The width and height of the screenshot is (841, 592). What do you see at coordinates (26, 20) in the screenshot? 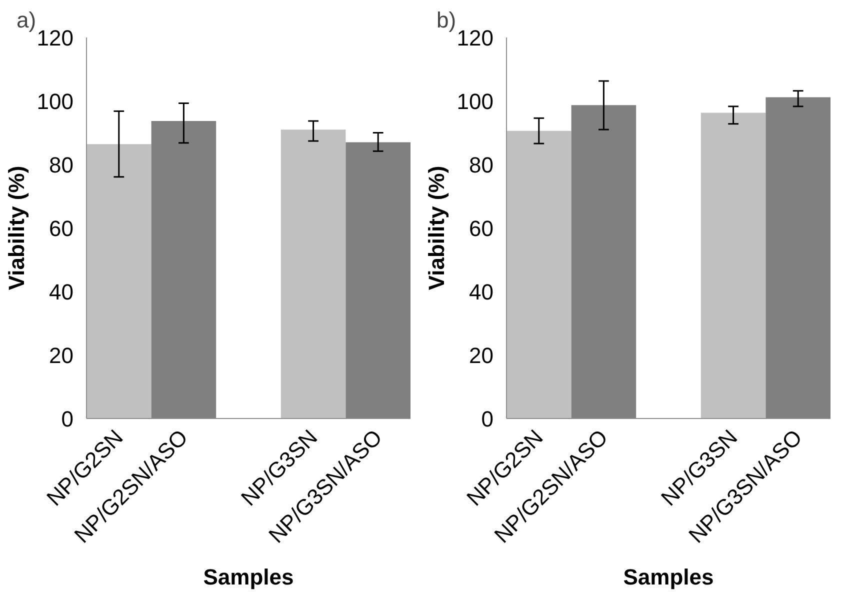
I see `text: a)` at bounding box center [26, 20].